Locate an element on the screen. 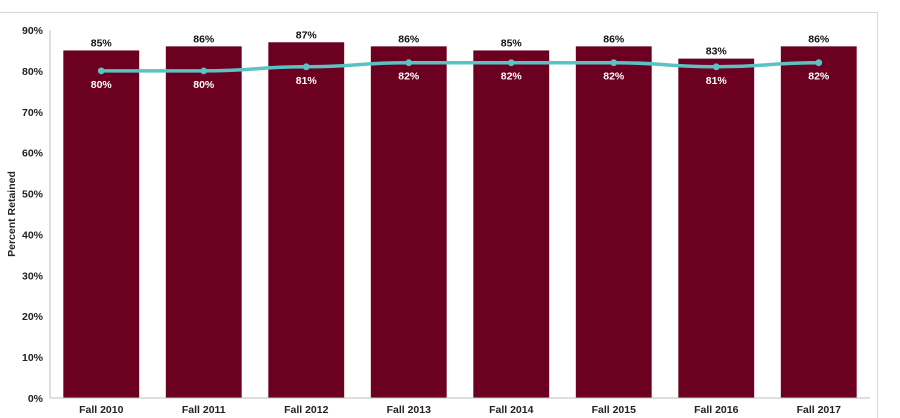 The height and width of the screenshot is (418, 900). y-tick-label: 70% is located at coordinates (33, 113).